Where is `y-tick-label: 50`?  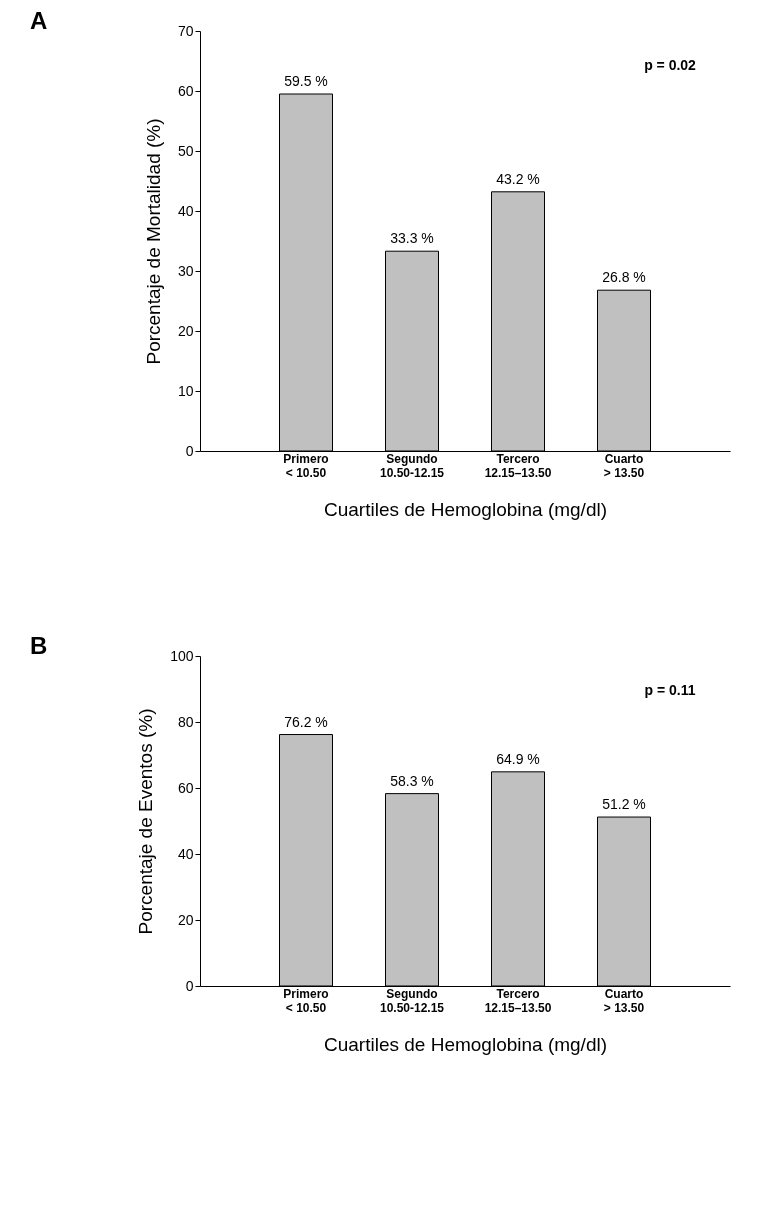
y-tick-label: 50 is located at coordinates (185, 150).